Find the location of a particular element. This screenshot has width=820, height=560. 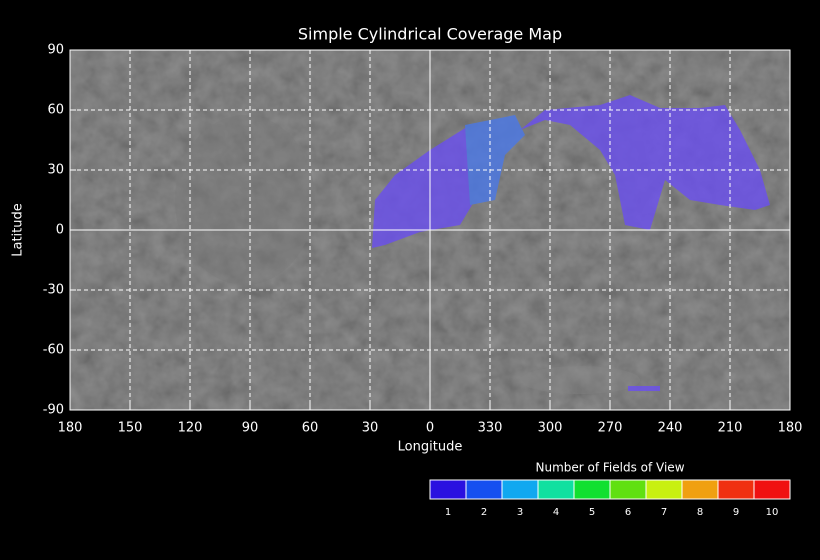

colorbar-label: 5 is located at coordinates (592, 512).